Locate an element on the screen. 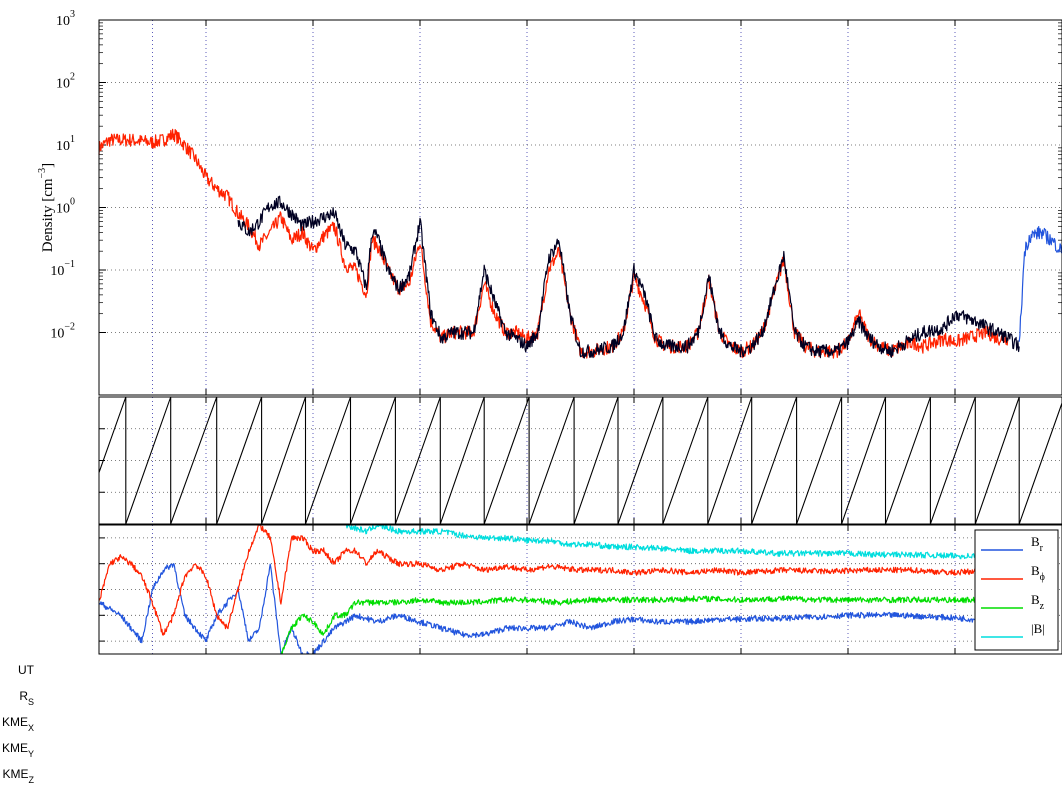 This screenshot has height=797, width=1062. bfield-legend-box is located at coordinates (1016, 590).